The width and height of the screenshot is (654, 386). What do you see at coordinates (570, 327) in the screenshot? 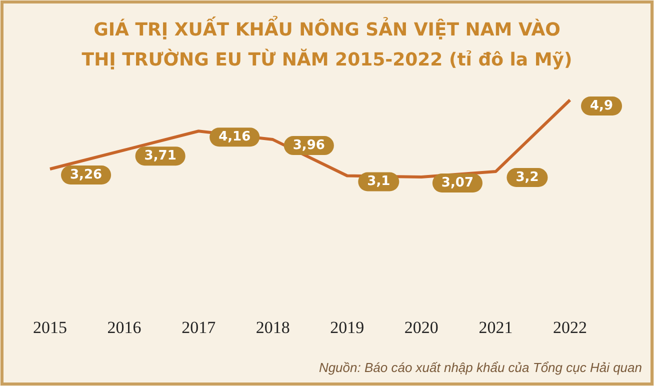
I see `x-tick-label: 2022` at bounding box center [570, 327].